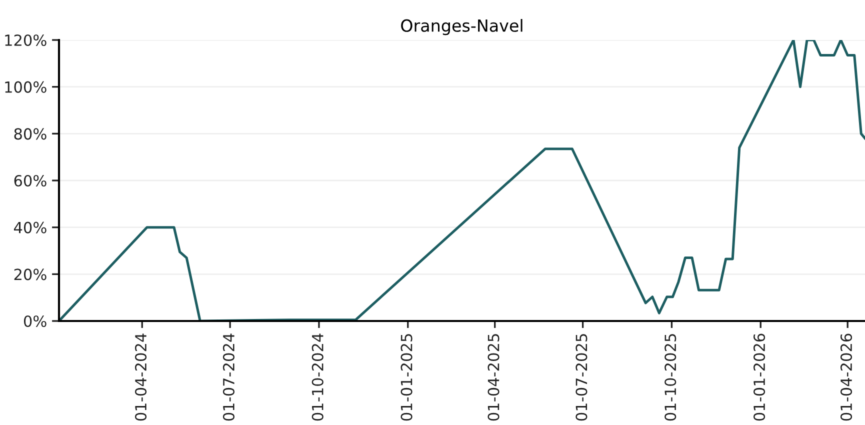 This screenshot has height=425, width=865. What do you see at coordinates (35, 321) in the screenshot?
I see `y-tick-label: 0%` at bounding box center [35, 321].